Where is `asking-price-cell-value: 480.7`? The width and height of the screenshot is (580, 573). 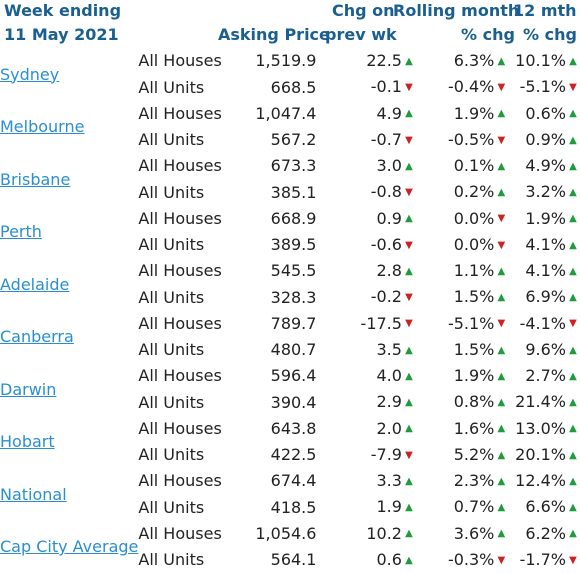 asking-price-cell-value: 480.7 is located at coordinates (294, 349).